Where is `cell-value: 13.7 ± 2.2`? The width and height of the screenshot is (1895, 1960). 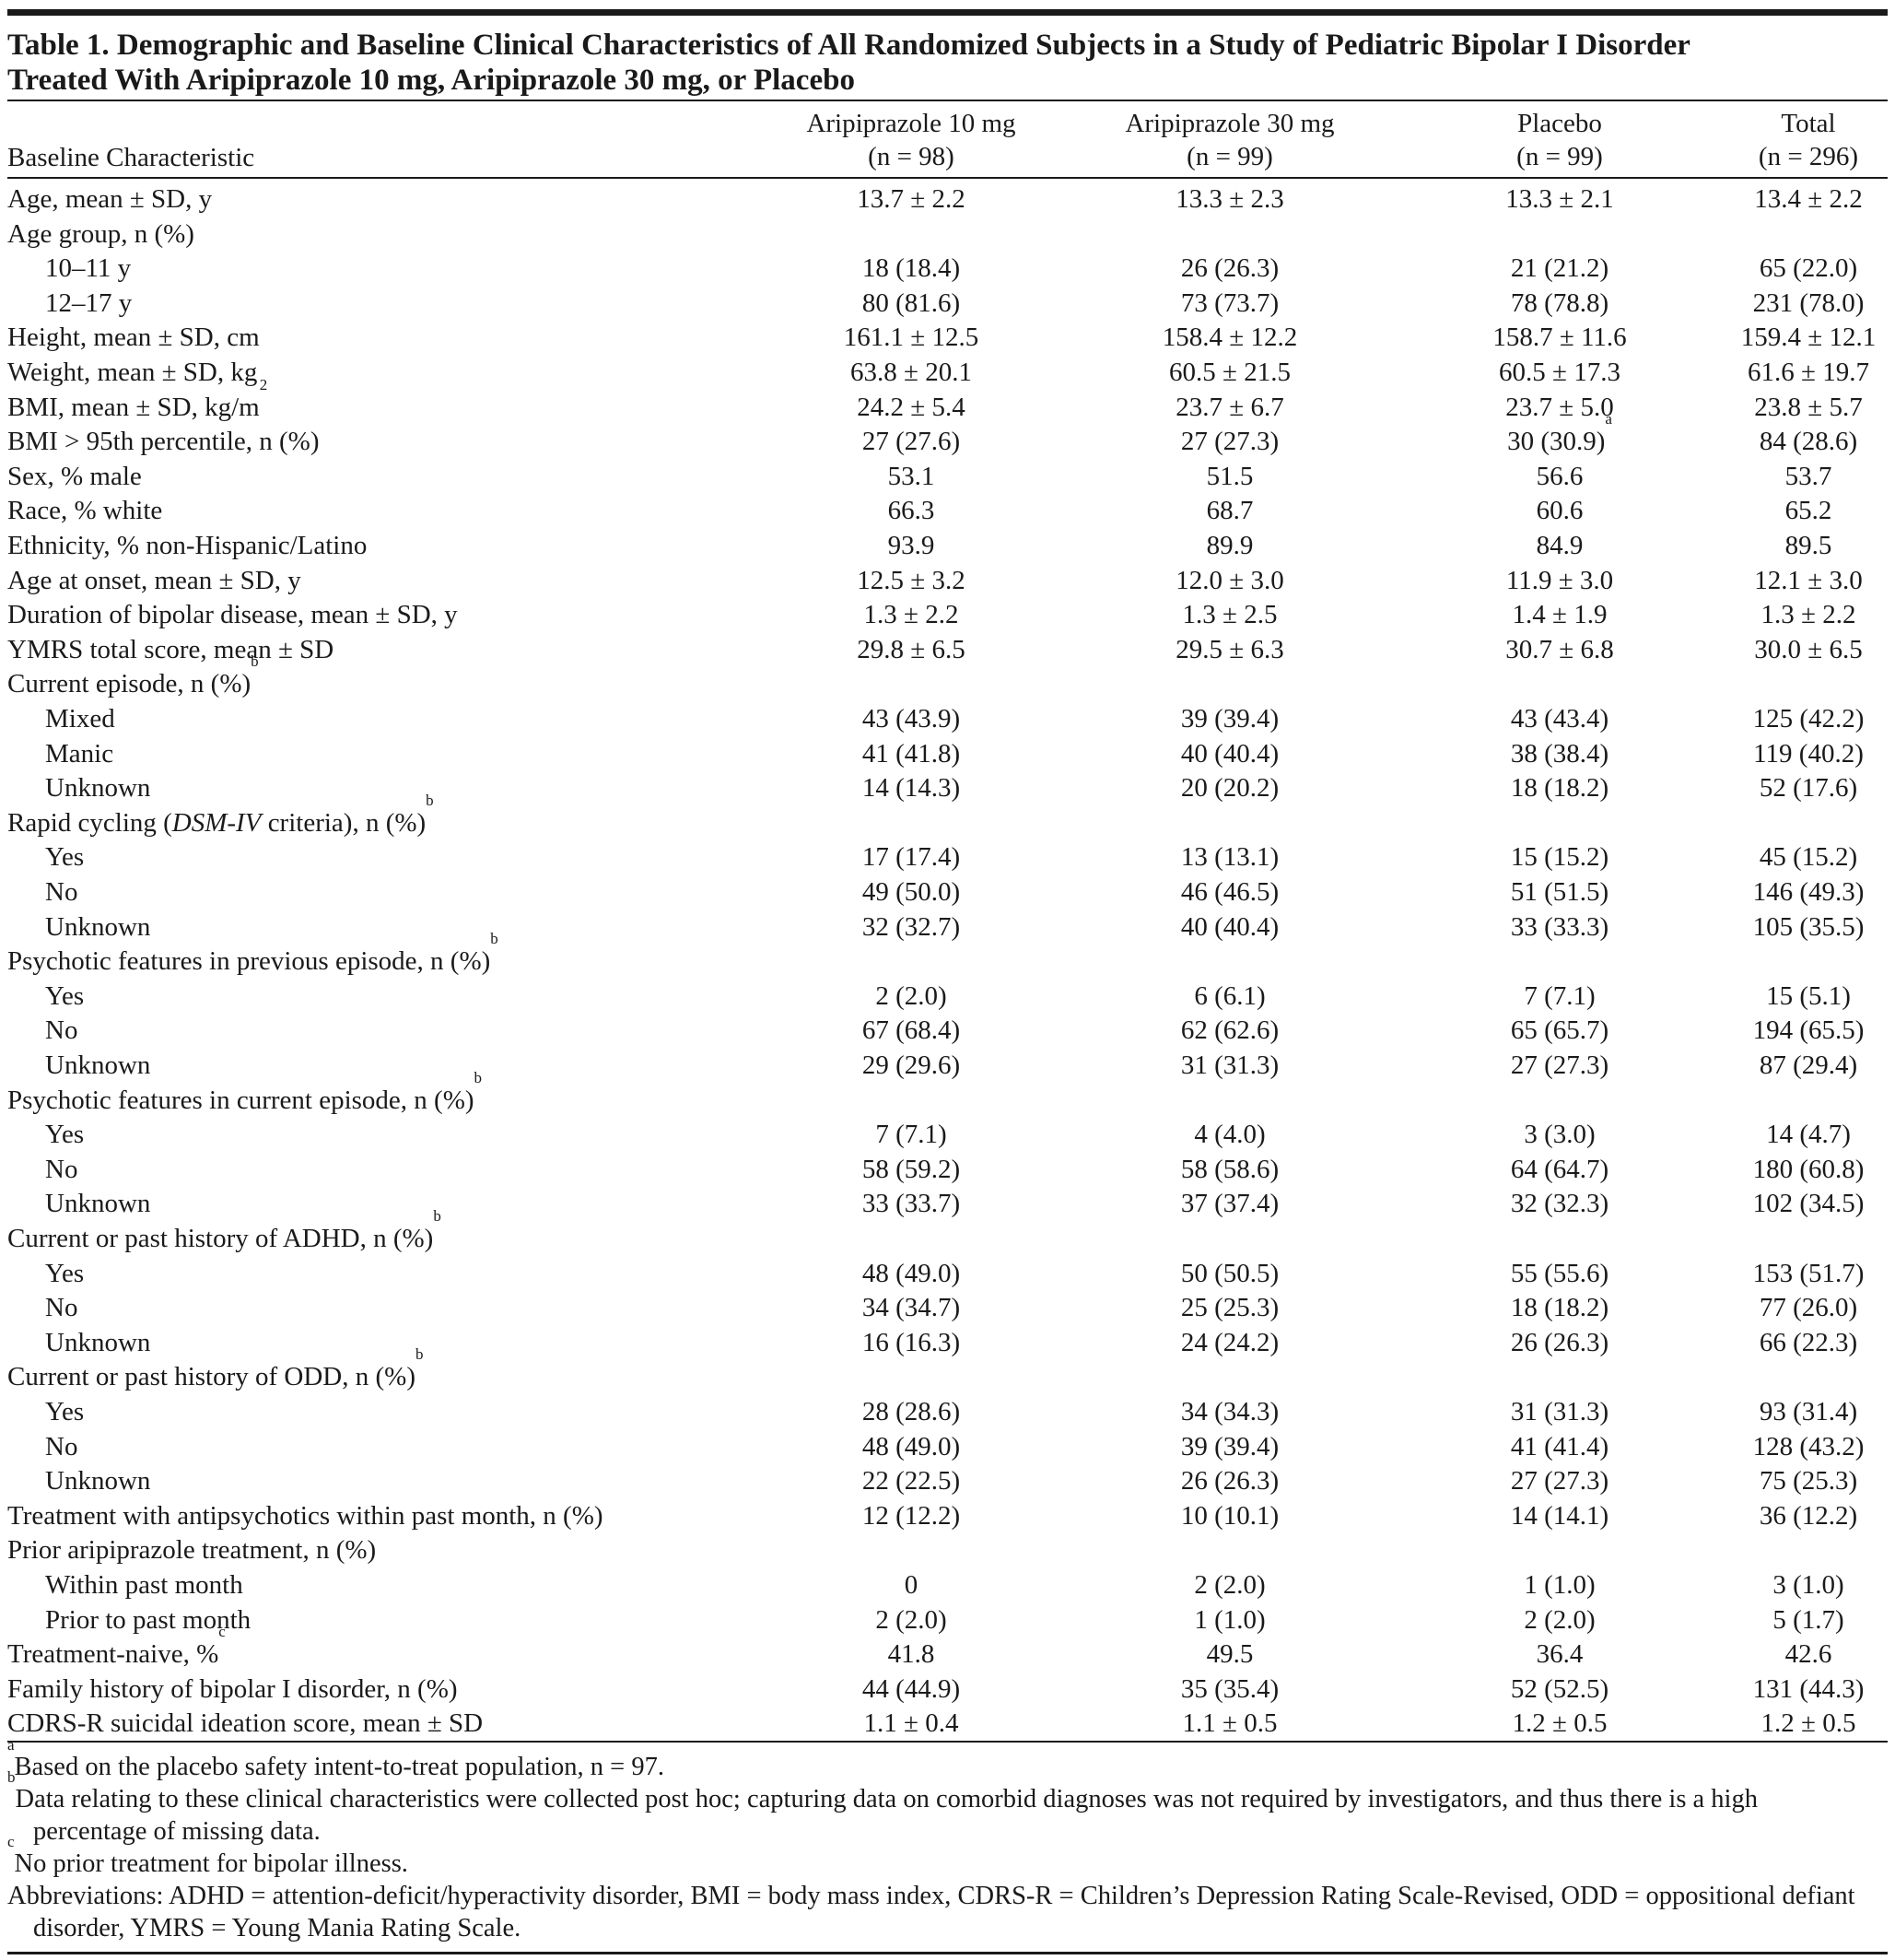 cell-value: 13.7 ± 2.2 is located at coordinates (911, 199).